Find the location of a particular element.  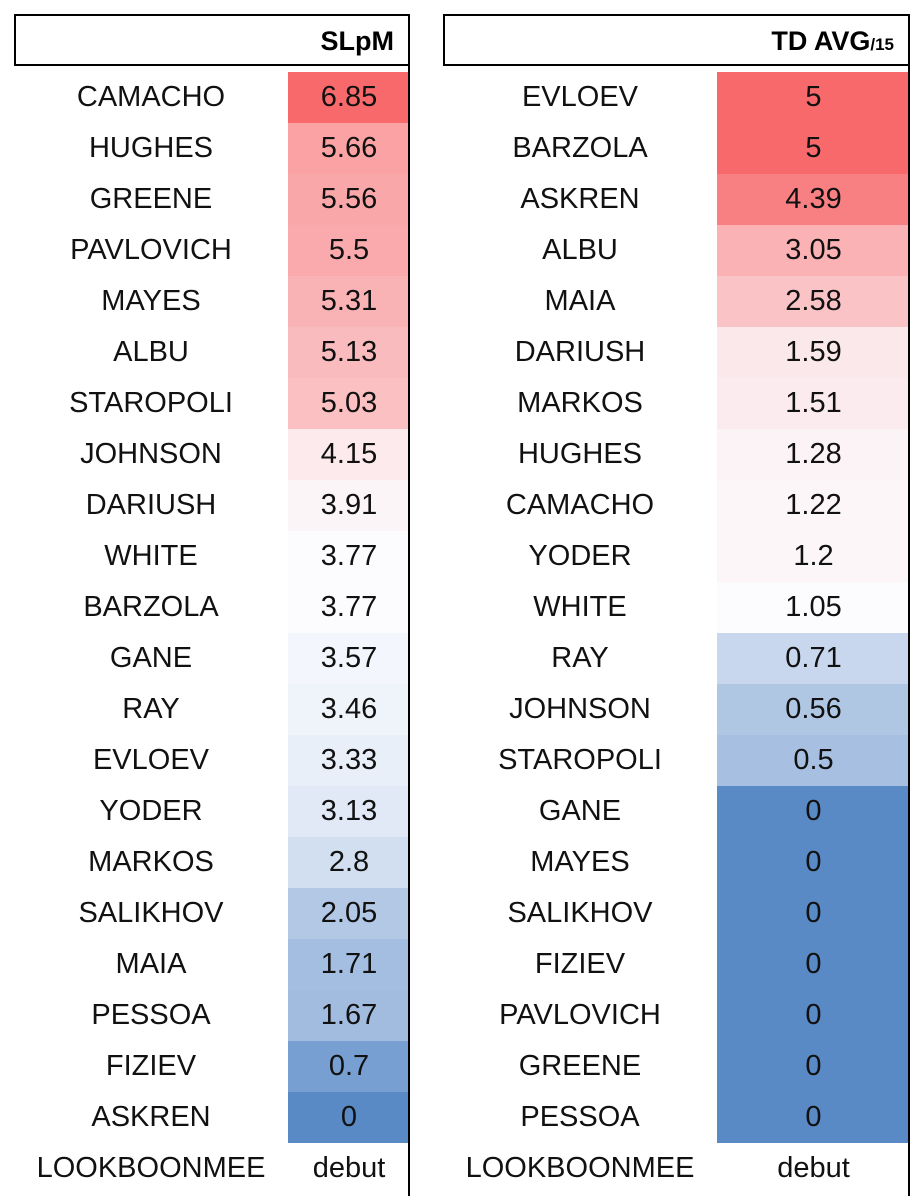

stat-value: 1.67 is located at coordinates (349, 1015).